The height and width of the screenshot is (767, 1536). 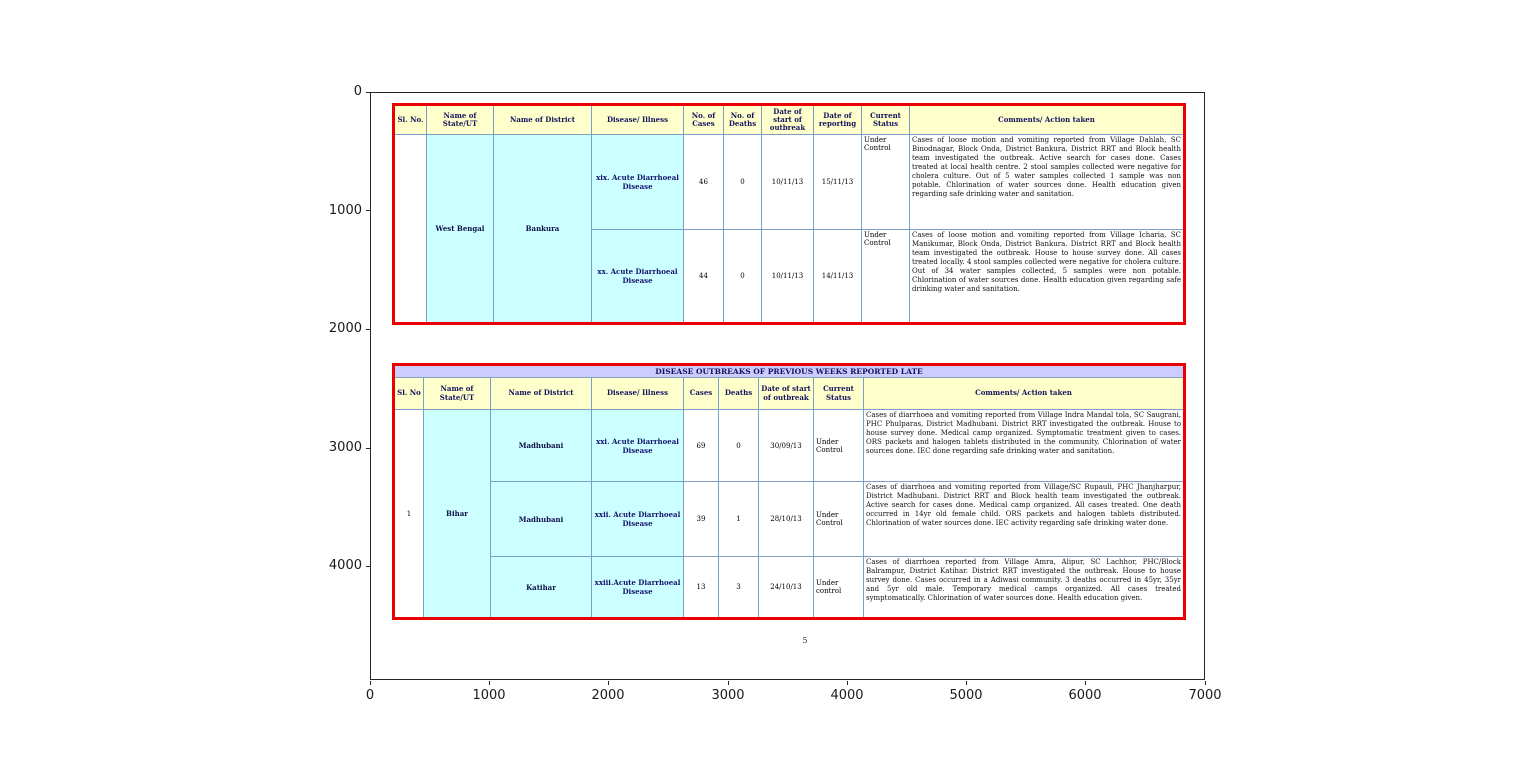 What do you see at coordinates (786, 519) in the screenshot?
I see `t2-start-cell: 28/10/13` at bounding box center [786, 519].